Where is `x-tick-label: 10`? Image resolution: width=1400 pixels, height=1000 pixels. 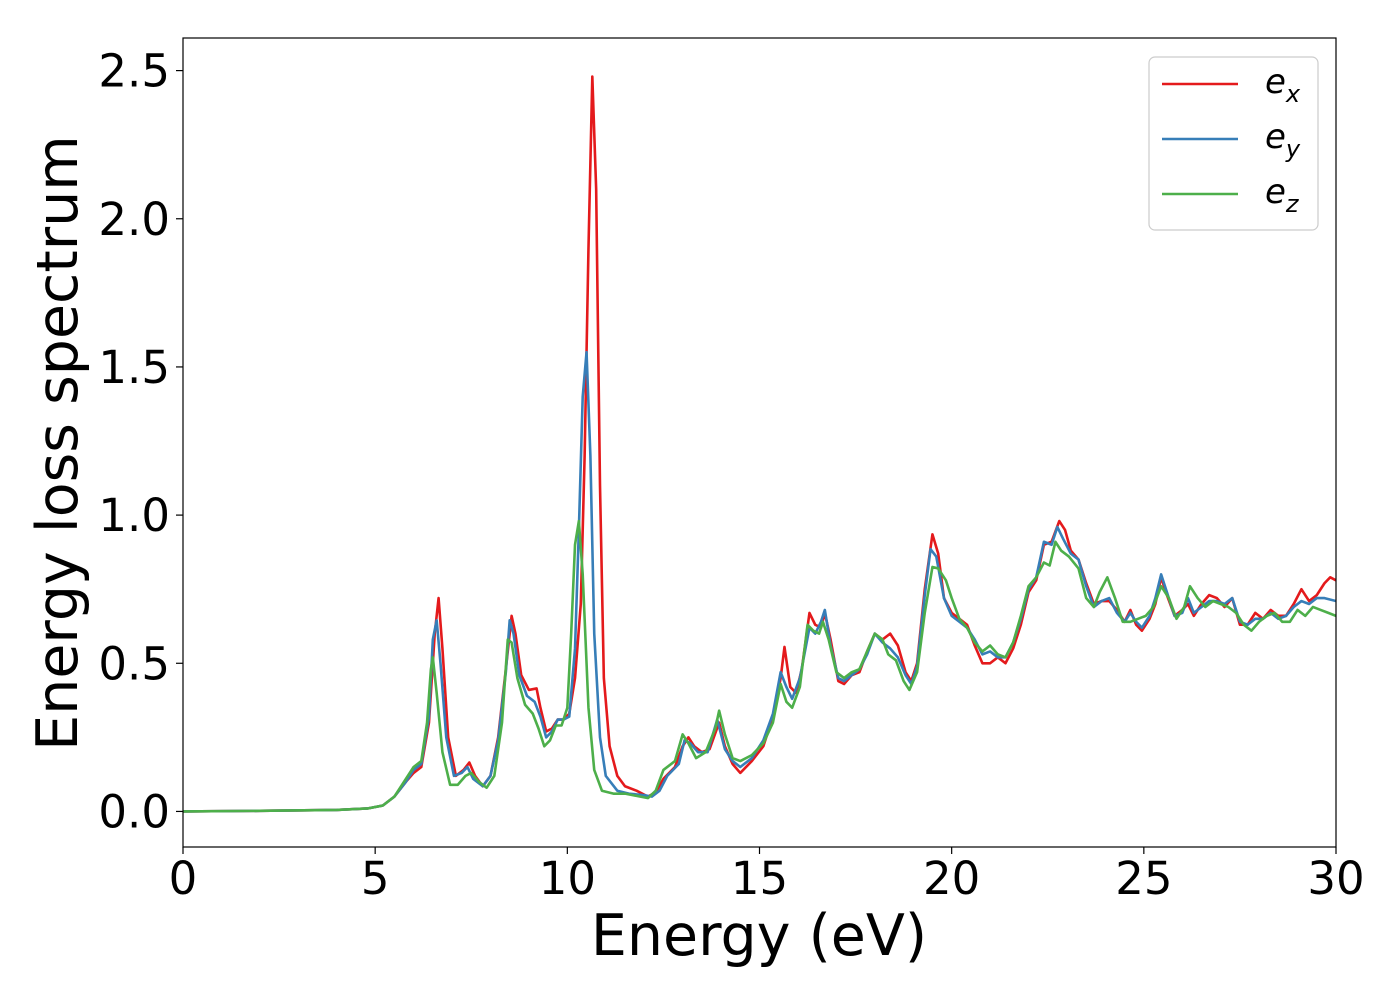 x-tick-label: 10 is located at coordinates (567, 878).